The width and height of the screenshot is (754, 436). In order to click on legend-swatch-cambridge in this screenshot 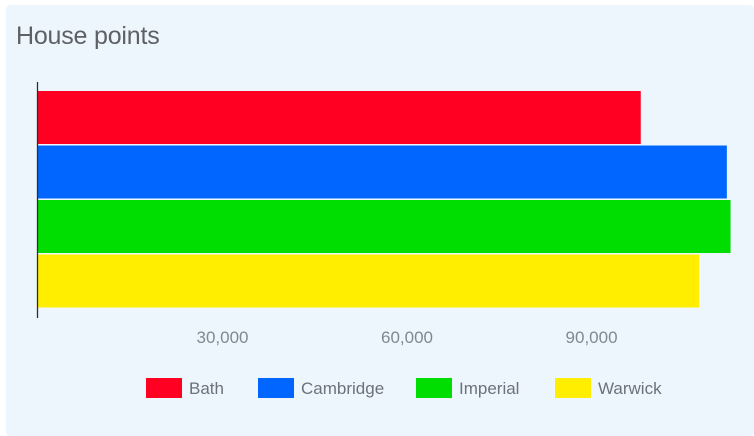, I will do `click(276, 388)`.